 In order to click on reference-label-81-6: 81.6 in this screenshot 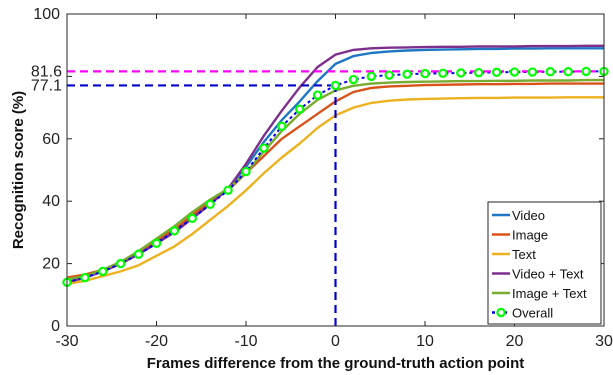, I will do `click(46, 71)`.